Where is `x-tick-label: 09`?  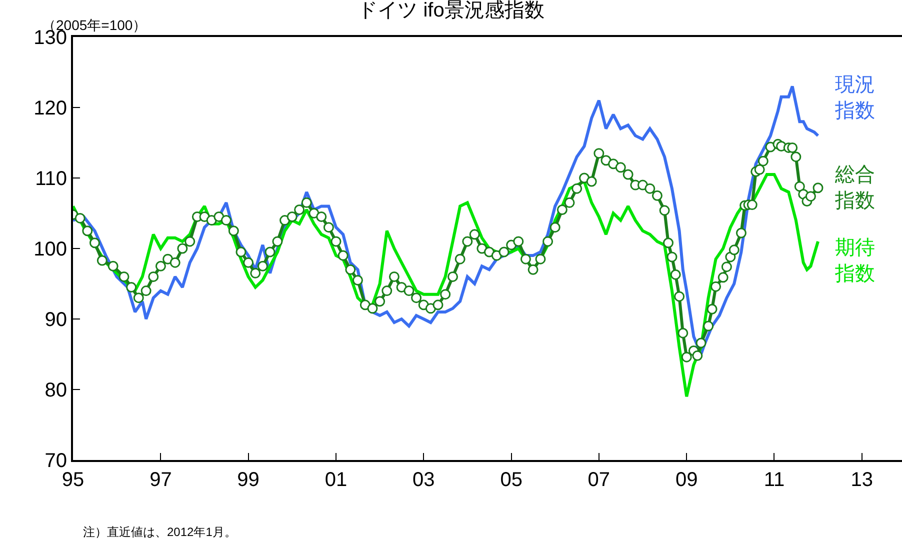
x-tick-label: 09 is located at coordinates (686, 480).